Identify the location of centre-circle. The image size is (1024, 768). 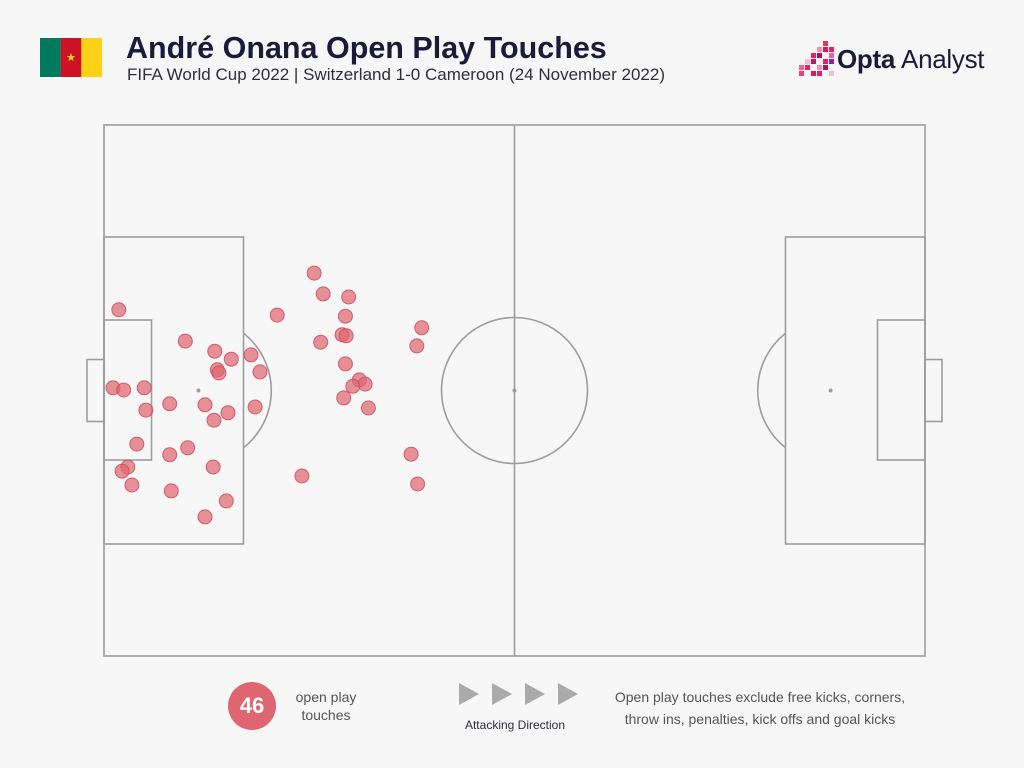
(514, 390).